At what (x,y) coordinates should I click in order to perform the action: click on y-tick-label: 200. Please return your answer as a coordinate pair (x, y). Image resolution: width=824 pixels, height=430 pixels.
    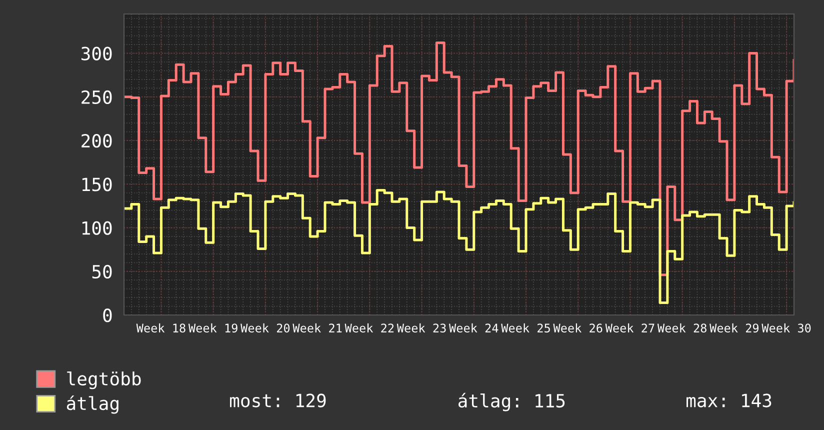
    Looking at the image, I should click on (97, 141).